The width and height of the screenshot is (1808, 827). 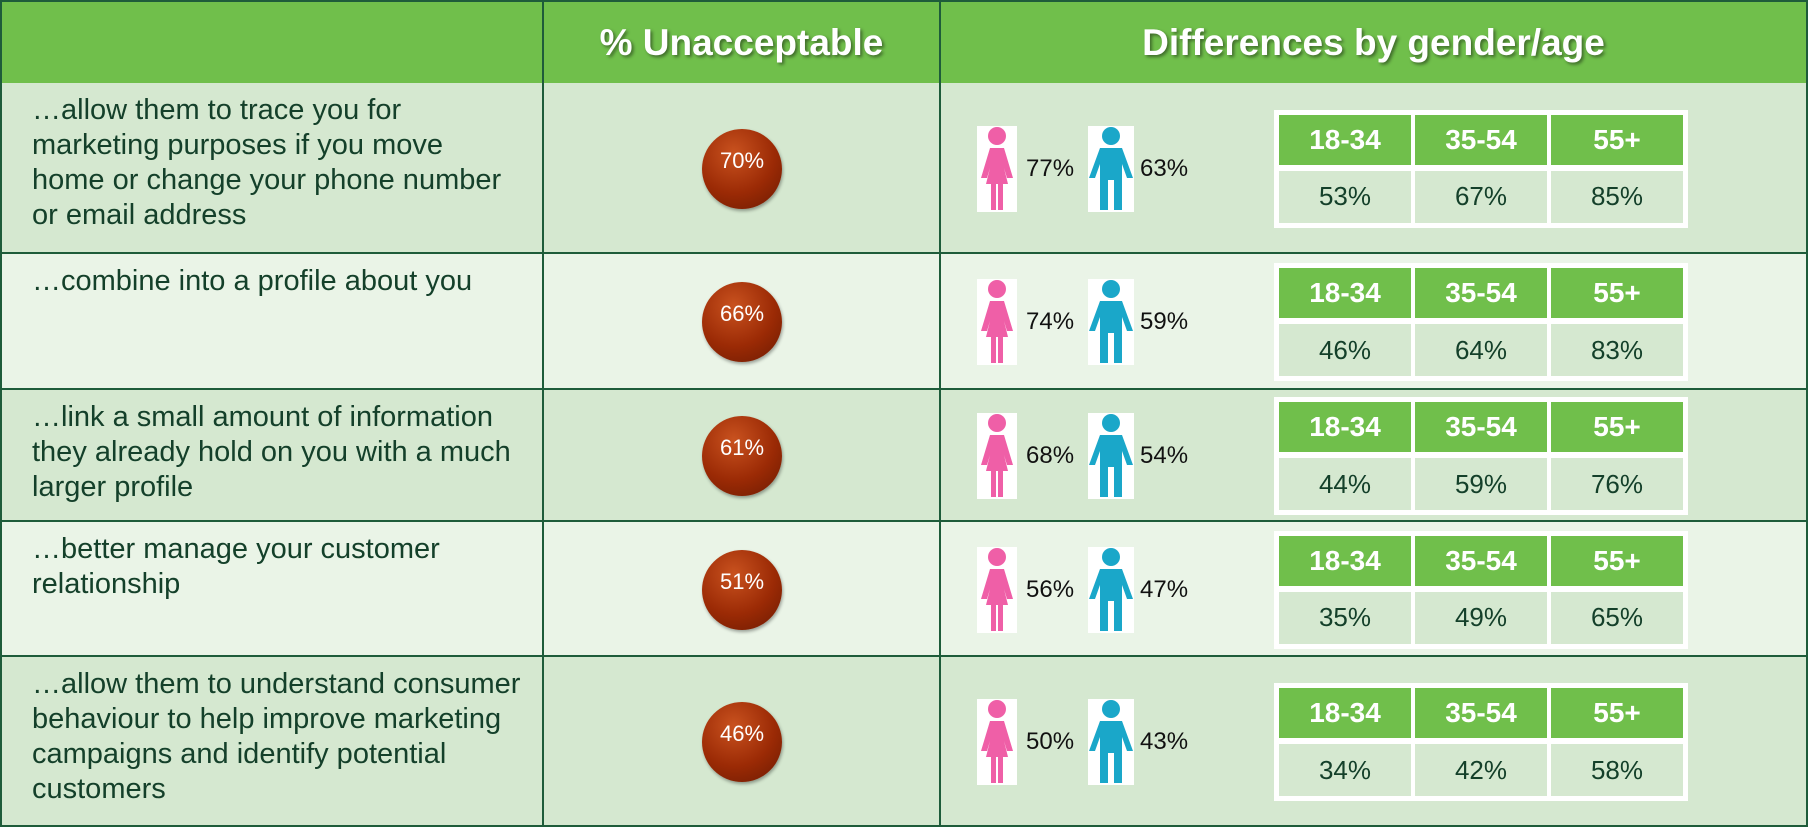 What do you see at coordinates (1345, 350) in the screenshot?
I see `age-value: 46%` at bounding box center [1345, 350].